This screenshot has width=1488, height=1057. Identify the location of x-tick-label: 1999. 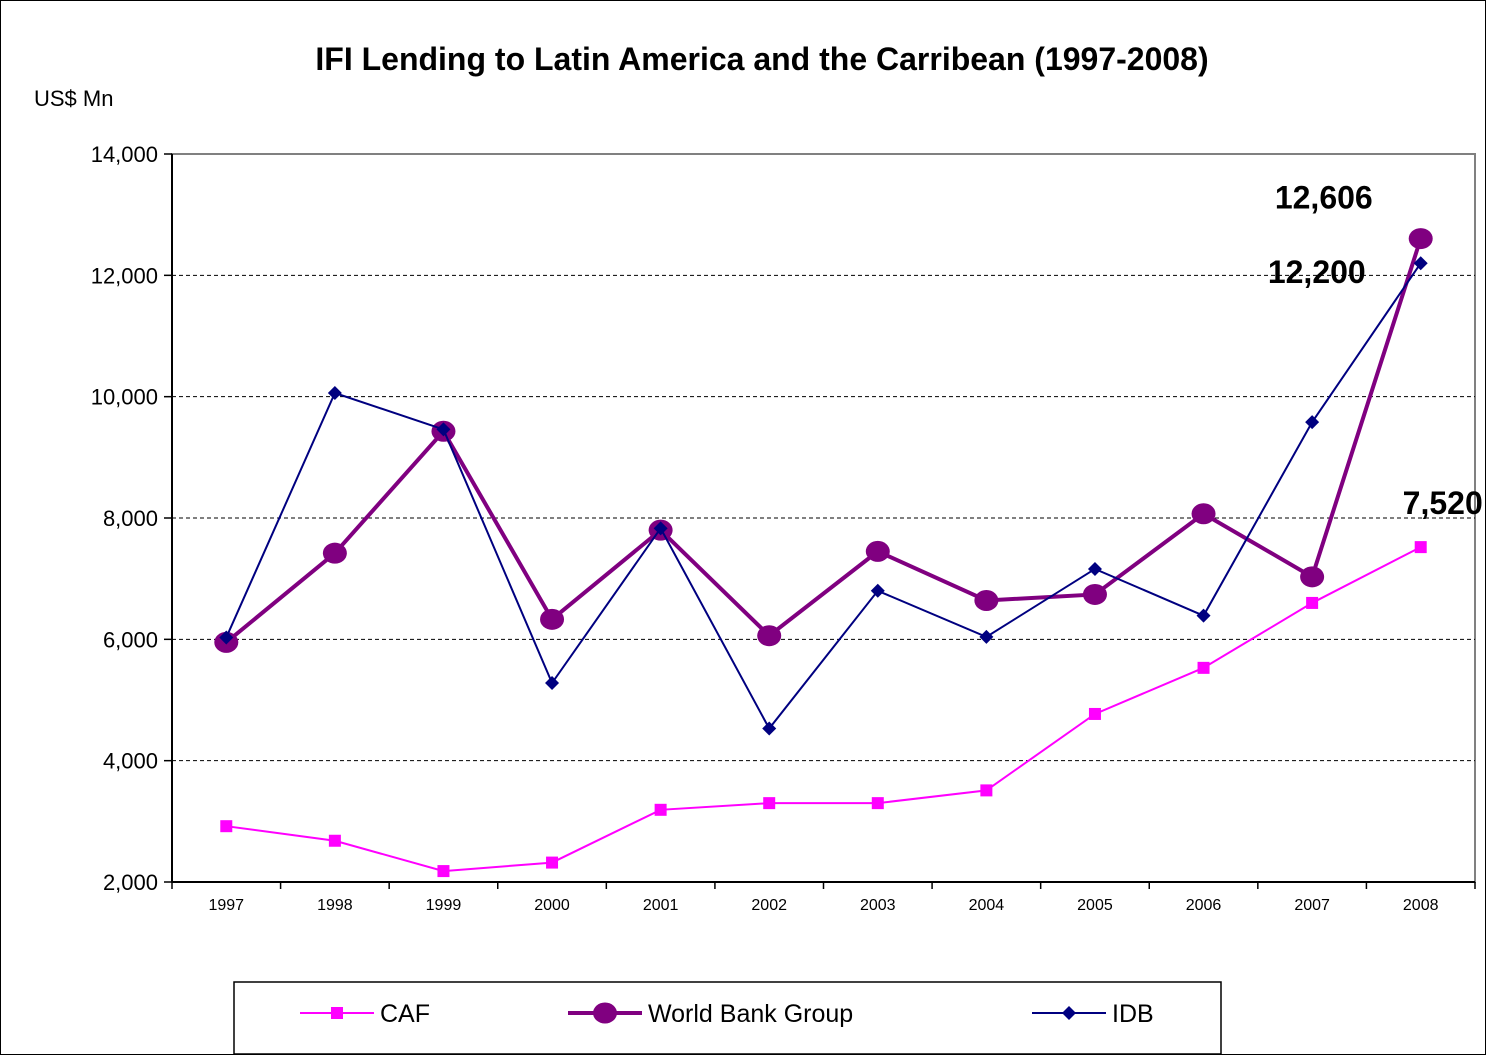
(444, 905).